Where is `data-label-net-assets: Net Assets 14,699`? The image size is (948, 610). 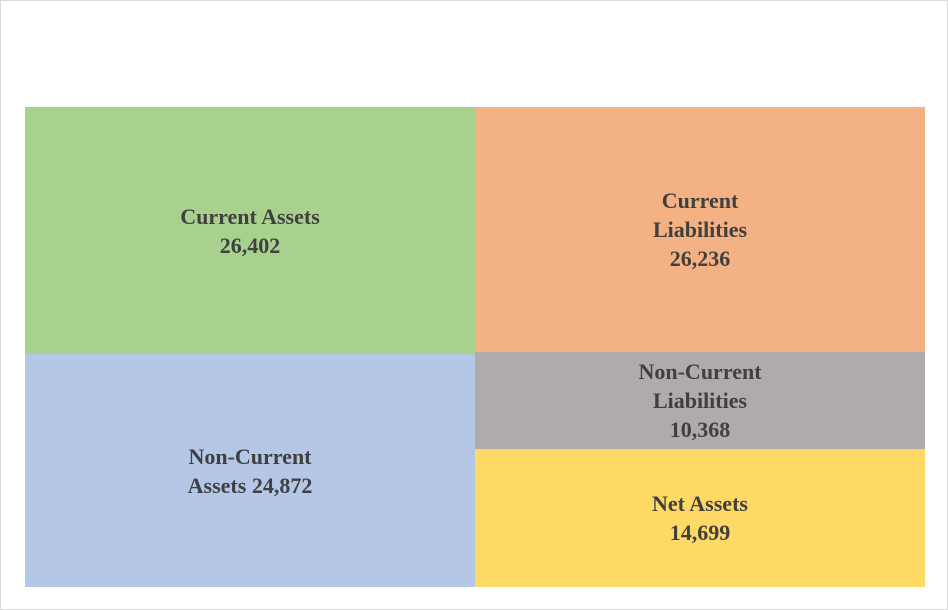
data-label-net-assets: Net Assets 14,699 is located at coordinates (700, 518).